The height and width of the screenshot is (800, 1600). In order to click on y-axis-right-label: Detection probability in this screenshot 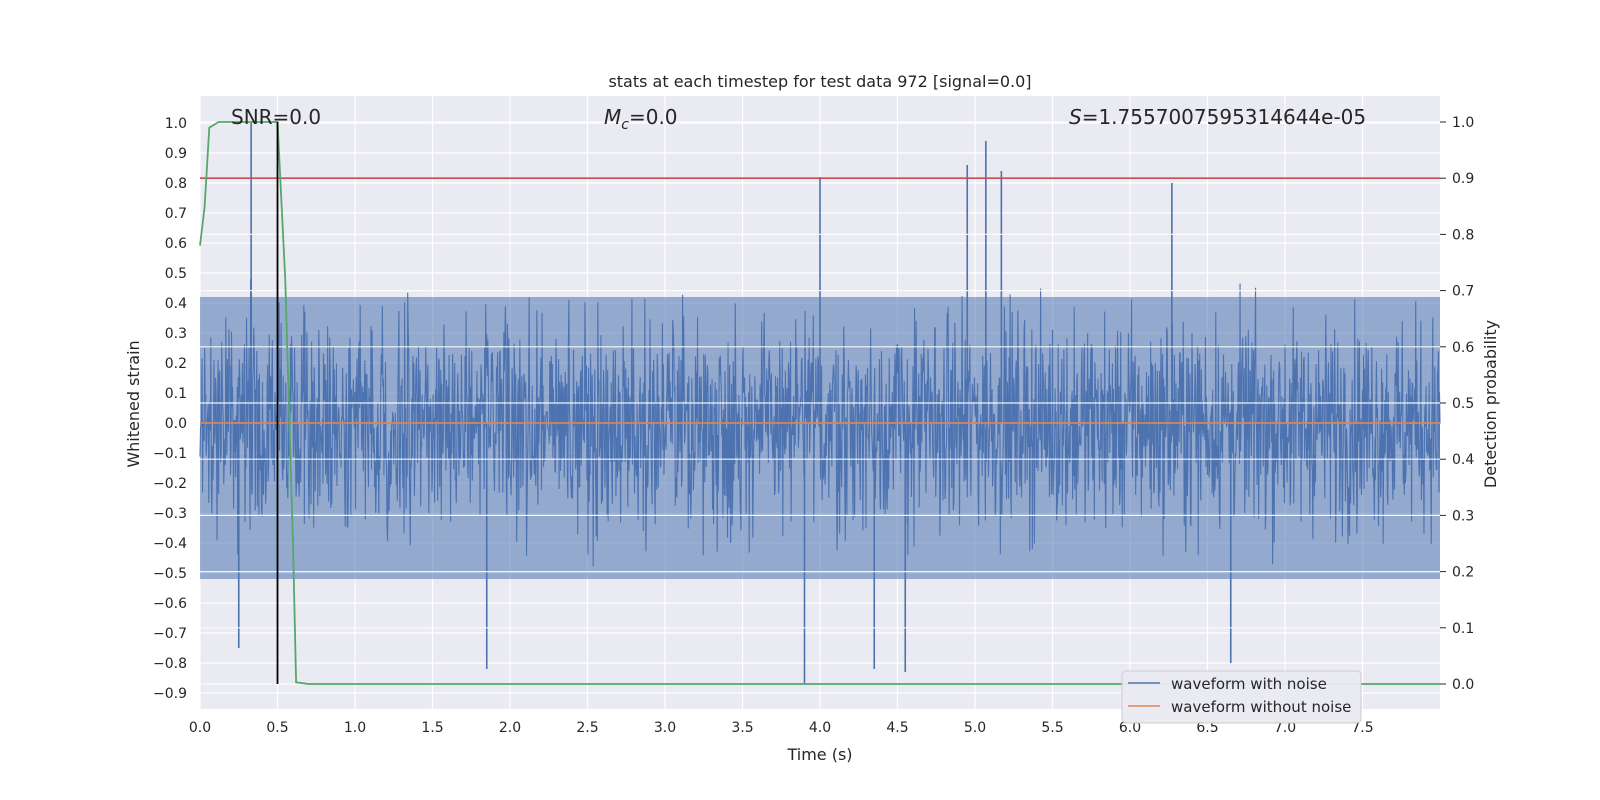, I will do `click(1490, 404)`.